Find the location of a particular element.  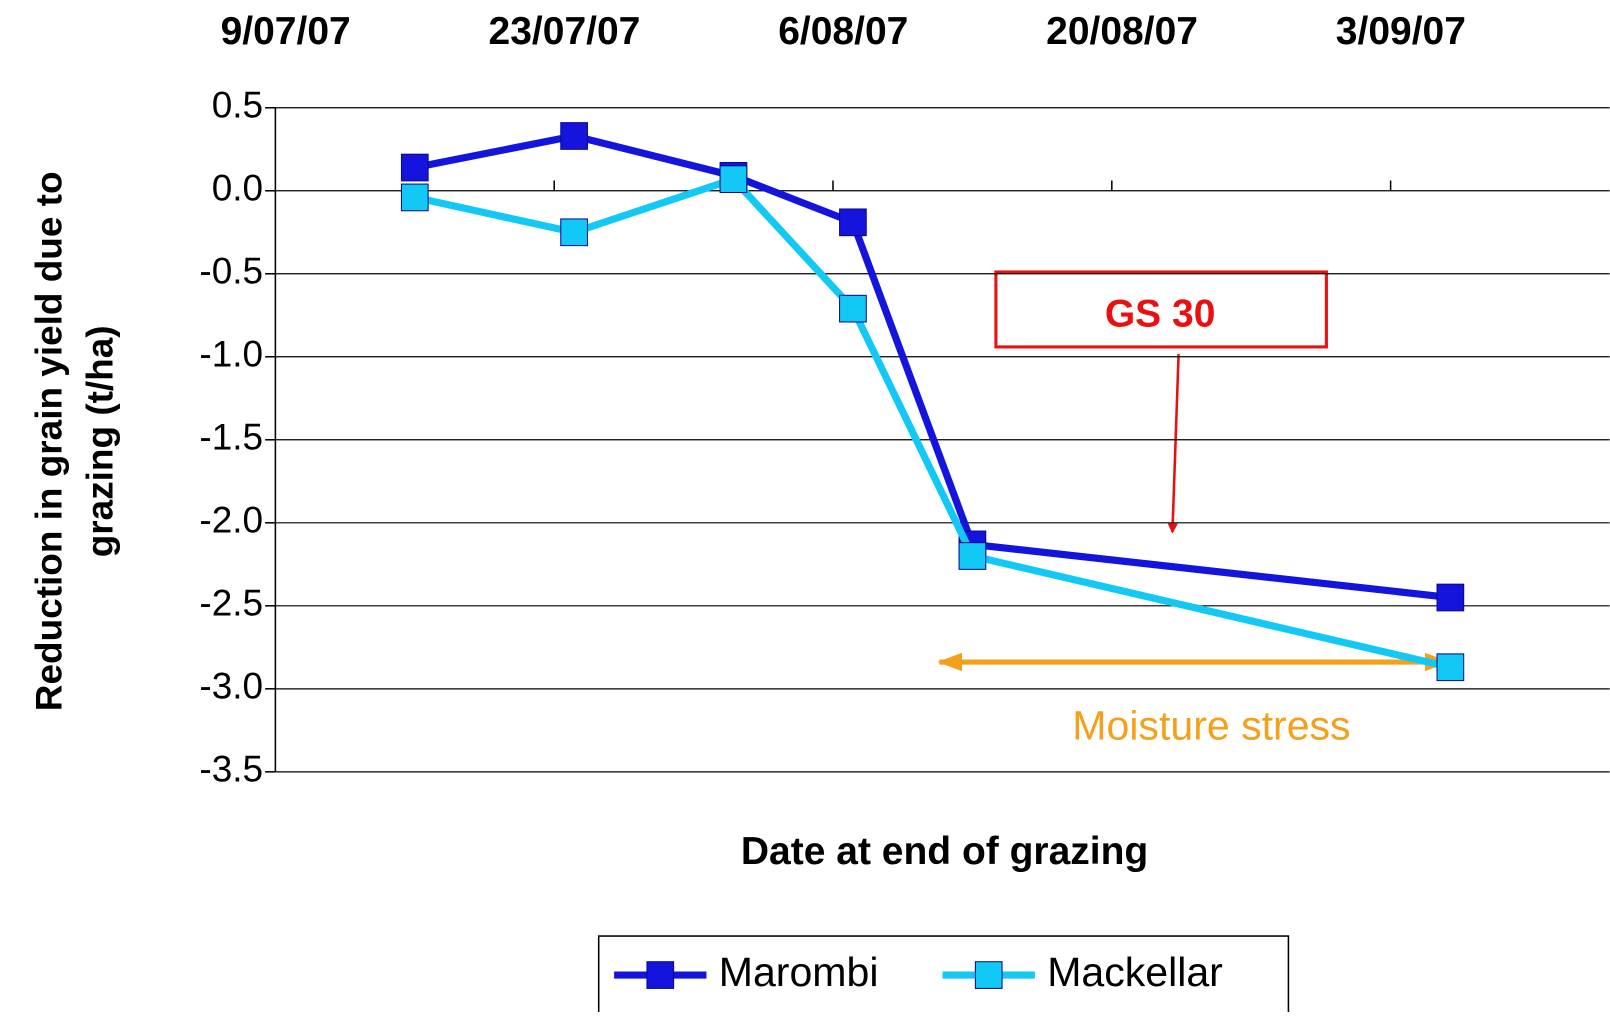

y-tick-label: -0.5 is located at coordinates (231, 271).